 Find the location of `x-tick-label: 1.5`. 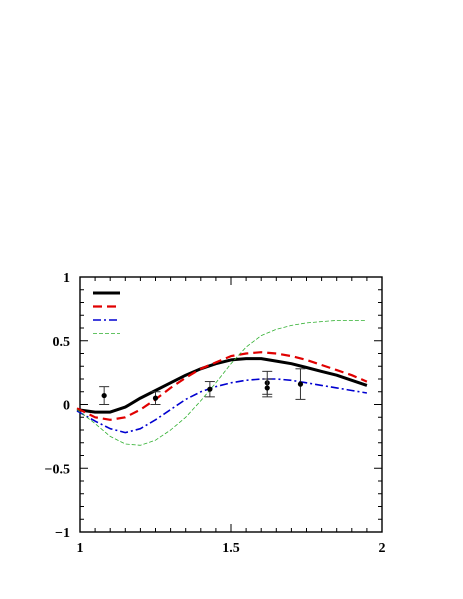

x-tick-label: 1.5 is located at coordinates (231, 548).